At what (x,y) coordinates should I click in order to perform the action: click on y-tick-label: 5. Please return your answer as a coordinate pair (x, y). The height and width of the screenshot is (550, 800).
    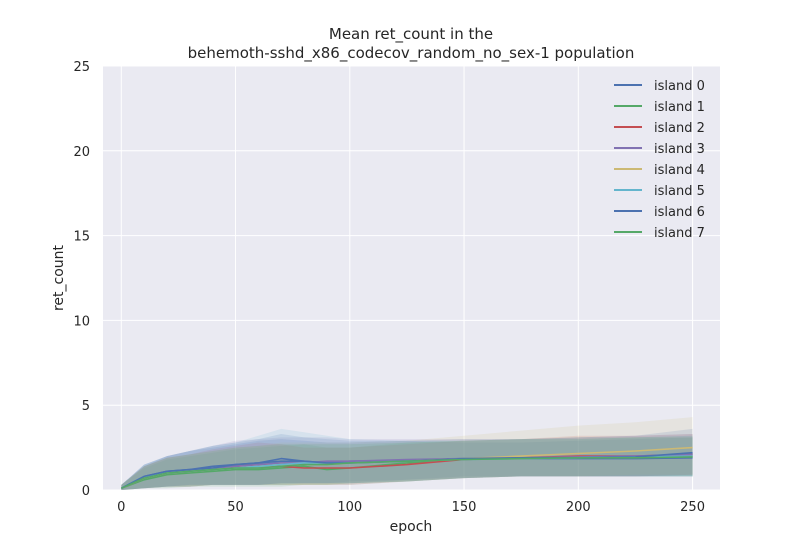
    Looking at the image, I should click on (86, 406).